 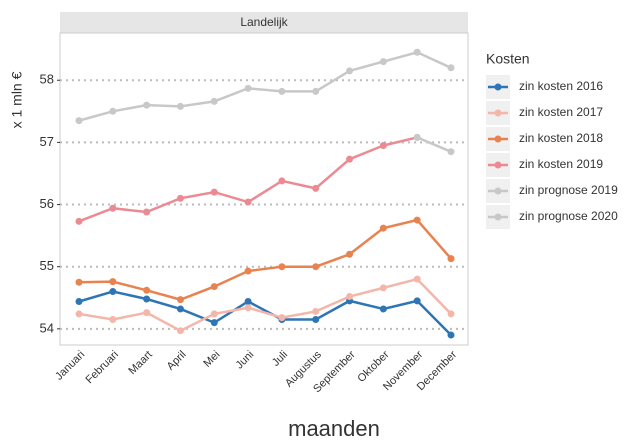 I want to click on x-axis-label: maanden, so click(x=334, y=428).